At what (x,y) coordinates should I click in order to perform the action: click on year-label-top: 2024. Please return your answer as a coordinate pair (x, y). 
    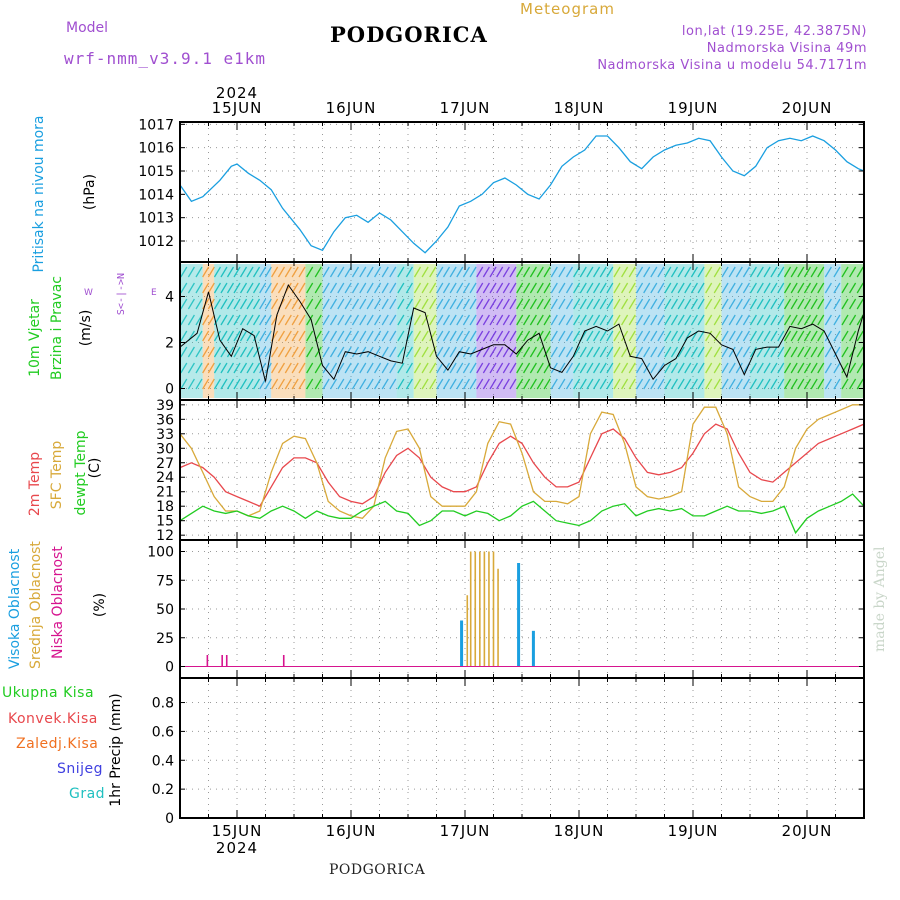
    Looking at the image, I should click on (237, 93).